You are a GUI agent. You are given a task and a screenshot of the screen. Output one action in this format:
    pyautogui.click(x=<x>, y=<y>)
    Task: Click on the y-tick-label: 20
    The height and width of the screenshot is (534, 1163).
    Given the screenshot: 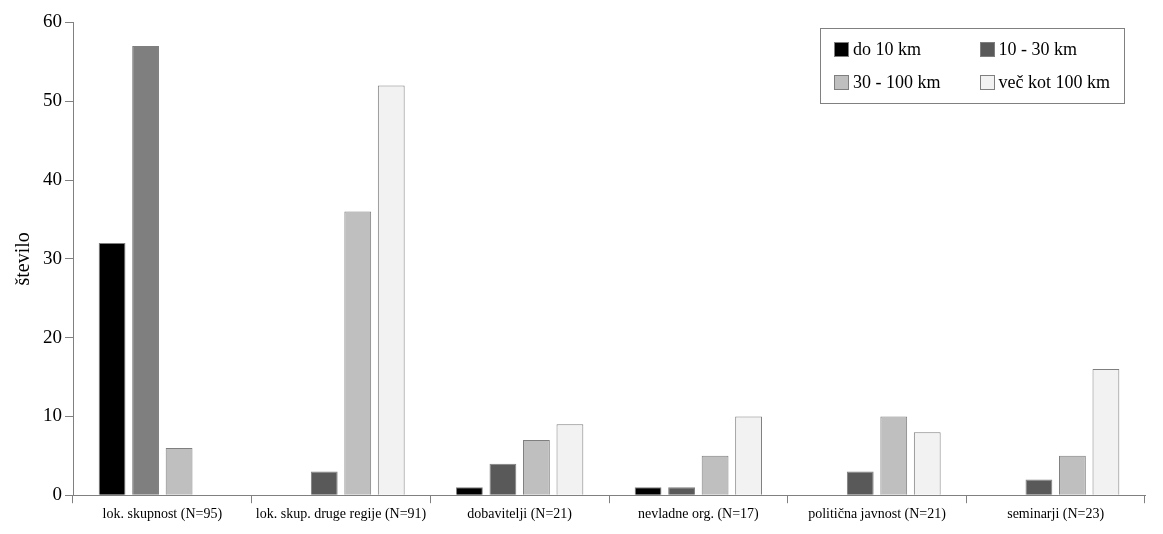 What is the action you would take?
    pyautogui.click(x=52, y=336)
    